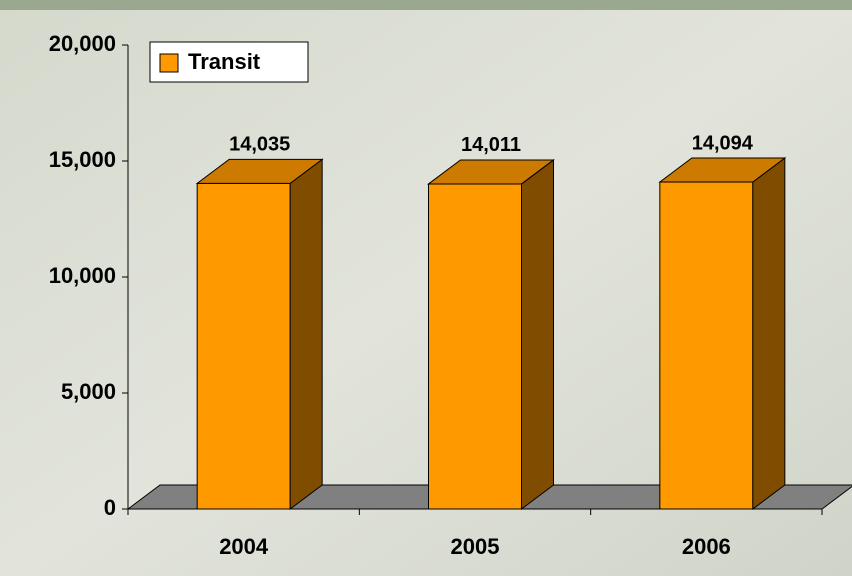 This screenshot has height=576, width=852. Describe the element at coordinates (110, 507) in the screenshot. I see `y-tick-label: 0` at that location.